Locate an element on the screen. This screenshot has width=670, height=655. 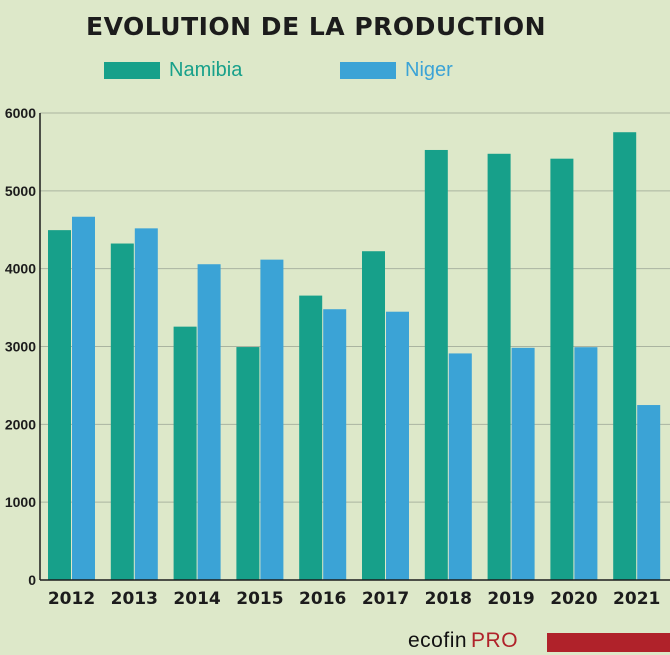
bar-niger-2021 is located at coordinates (649, 492).